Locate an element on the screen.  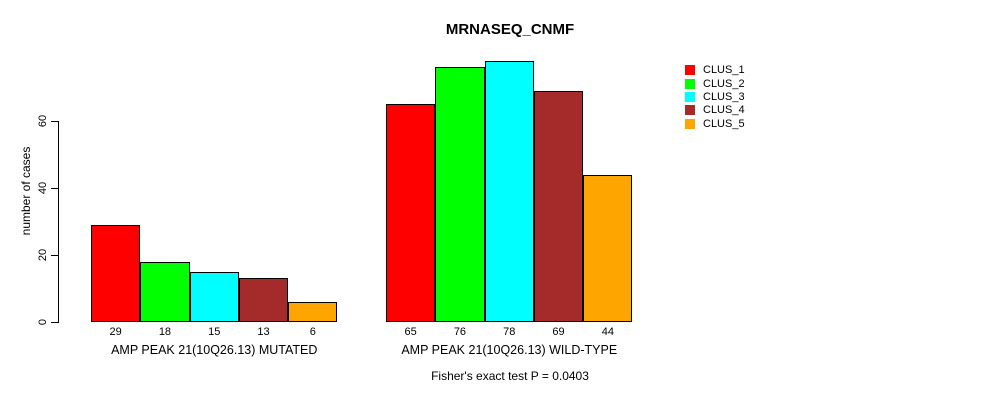
y-tick-label: 40 is located at coordinates (43, 188).